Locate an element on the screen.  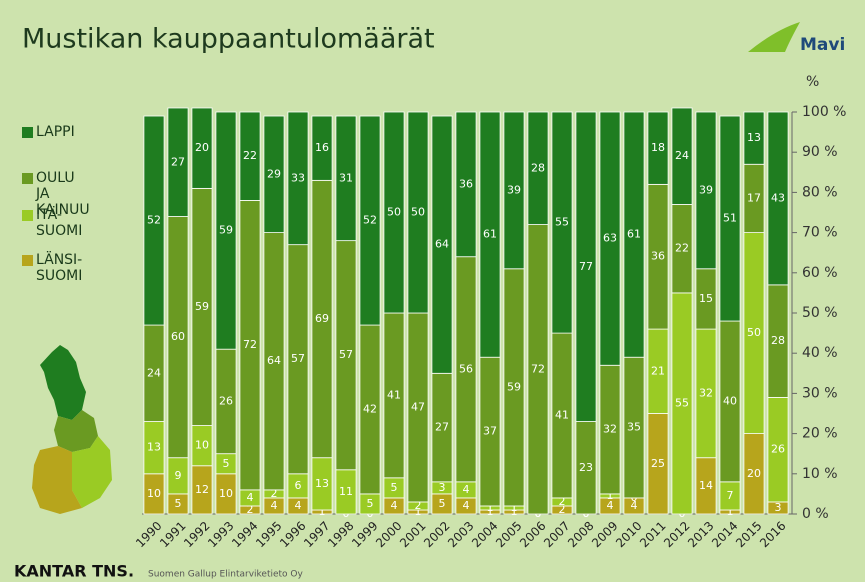
data-label: 50 is located at coordinates (418, 212).